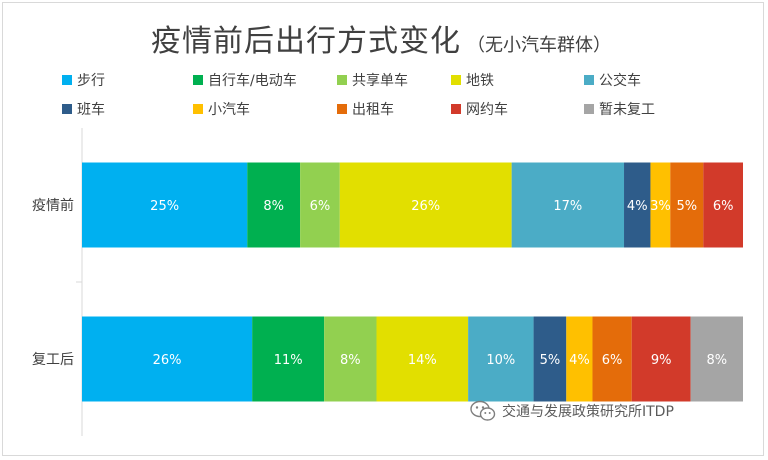 The width and height of the screenshot is (768, 460). I want to click on legend-item: 班车, so click(83, 109).